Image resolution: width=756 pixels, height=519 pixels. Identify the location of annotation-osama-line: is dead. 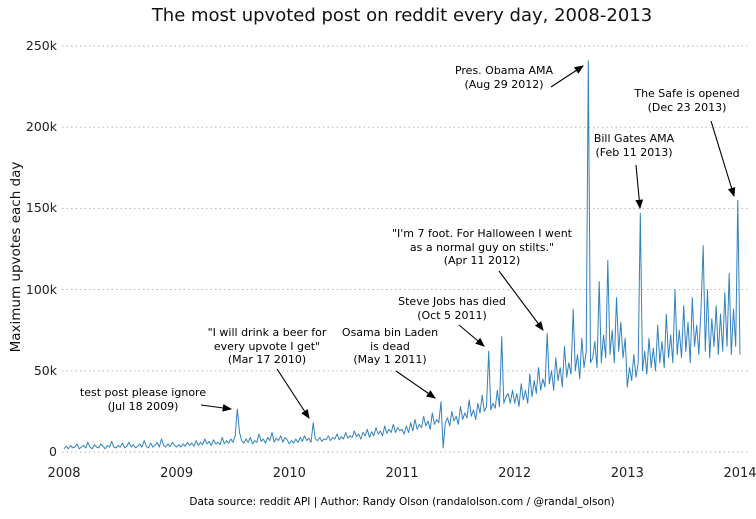
(390, 346).